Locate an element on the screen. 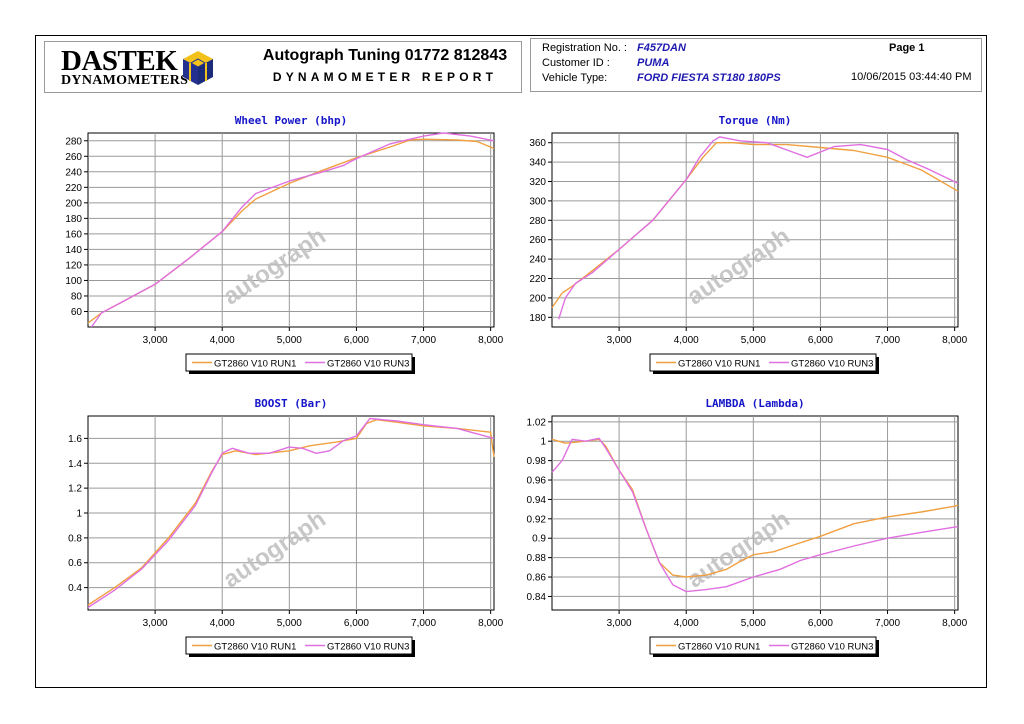  lambda-legend-label: GT2860 V10 RUN1 is located at coordinates (719, 647).